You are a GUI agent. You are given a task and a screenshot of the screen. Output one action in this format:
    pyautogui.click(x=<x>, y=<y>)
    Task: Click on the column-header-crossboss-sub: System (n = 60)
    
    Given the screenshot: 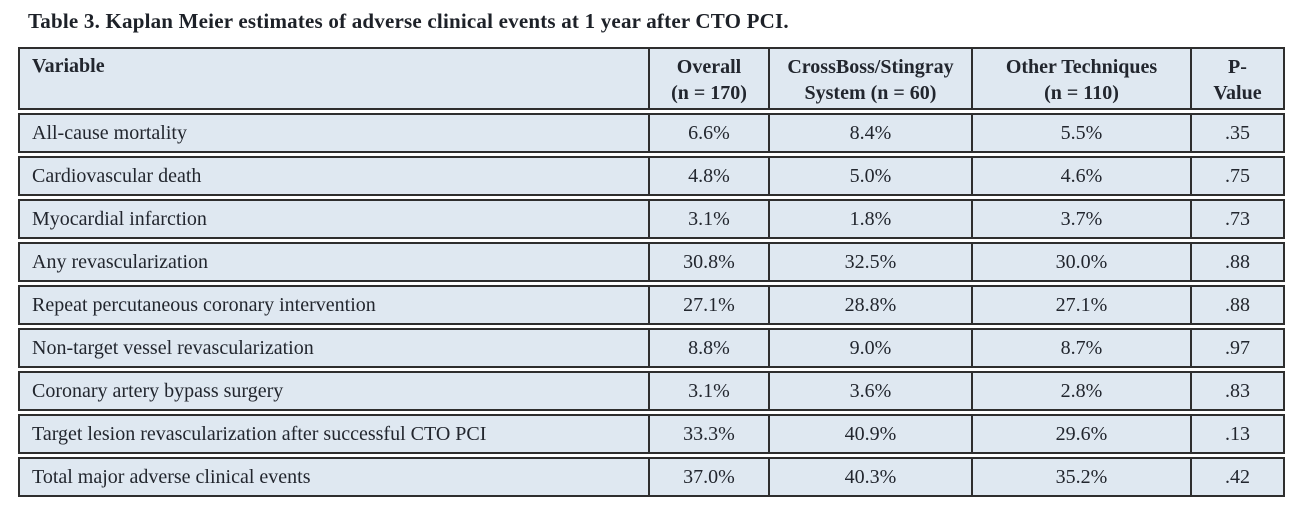 What is the action you would take?
    pyautogui.click(x=870, y=93)
    